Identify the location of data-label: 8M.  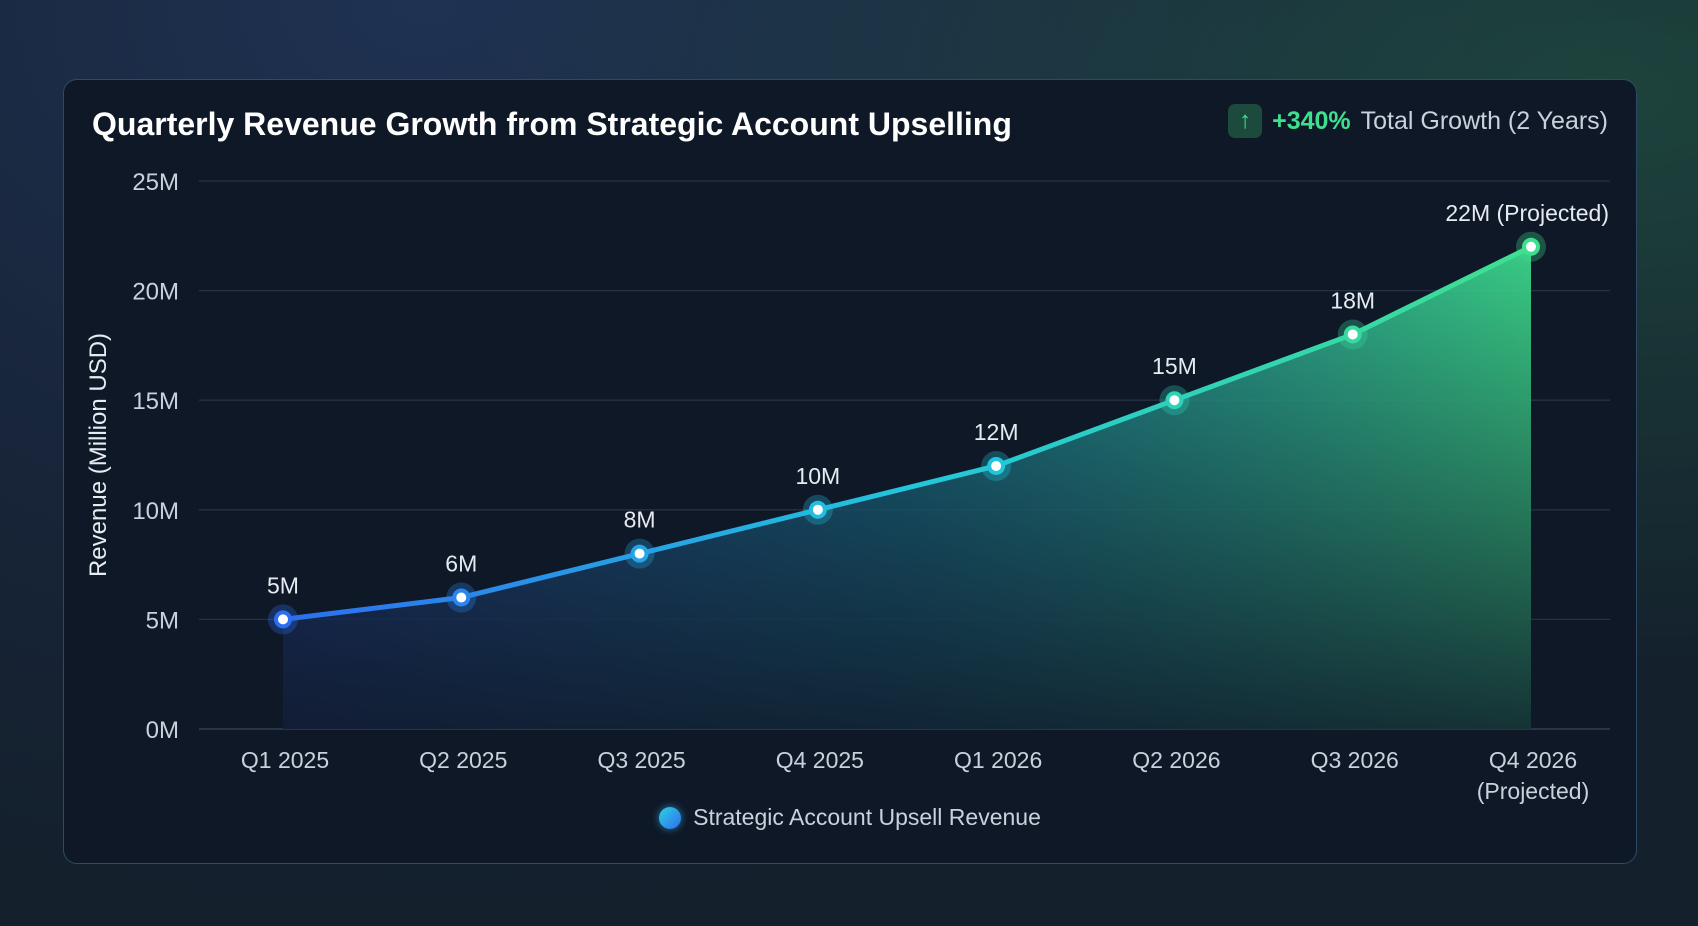
(640, 520).